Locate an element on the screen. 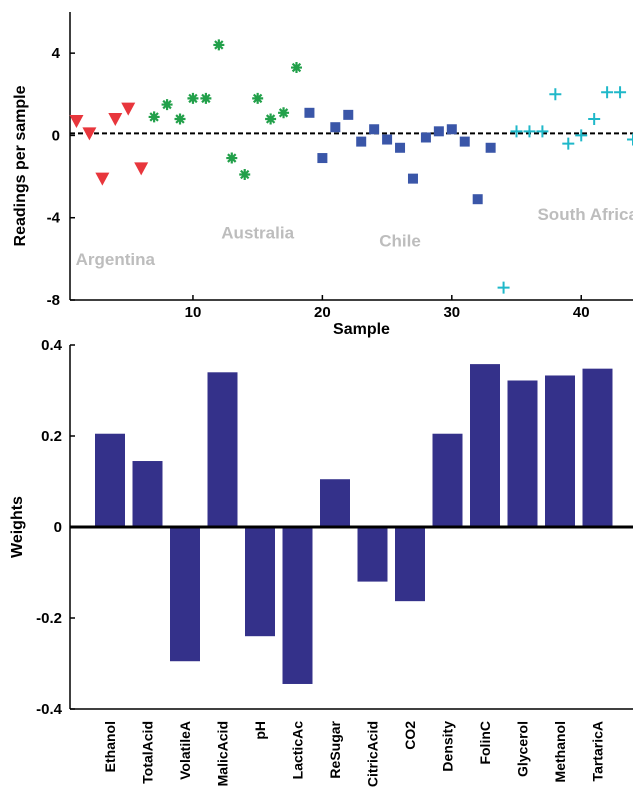  y-tick-label: 0.4 is located at coordinates (52, 345).